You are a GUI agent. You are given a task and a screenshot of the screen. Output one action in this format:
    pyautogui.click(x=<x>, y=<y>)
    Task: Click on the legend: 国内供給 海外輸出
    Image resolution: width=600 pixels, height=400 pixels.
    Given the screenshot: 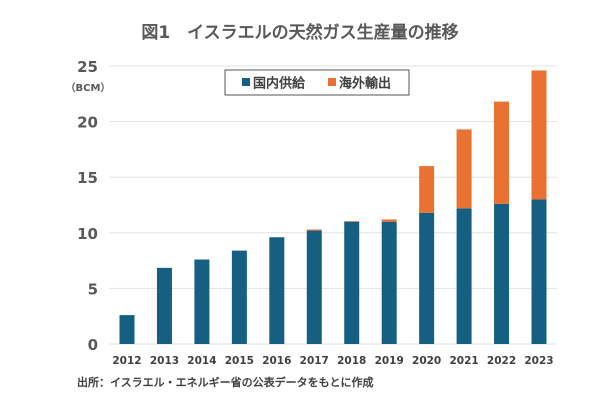 What is the action you would take?
    pyautogui.click(x=317, y=82)
    